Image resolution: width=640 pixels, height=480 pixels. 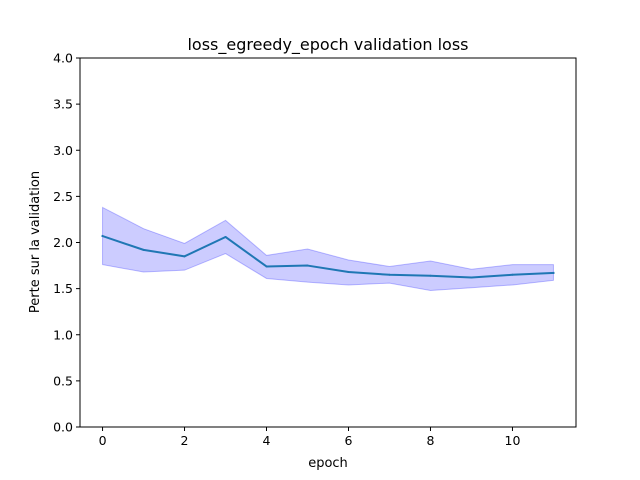 I want to click on y-axis-ticks: 0.0 0.5 1.0 1.5 2.0 2.5 3.0 3.5 4.0, so click(x=66, y=243).